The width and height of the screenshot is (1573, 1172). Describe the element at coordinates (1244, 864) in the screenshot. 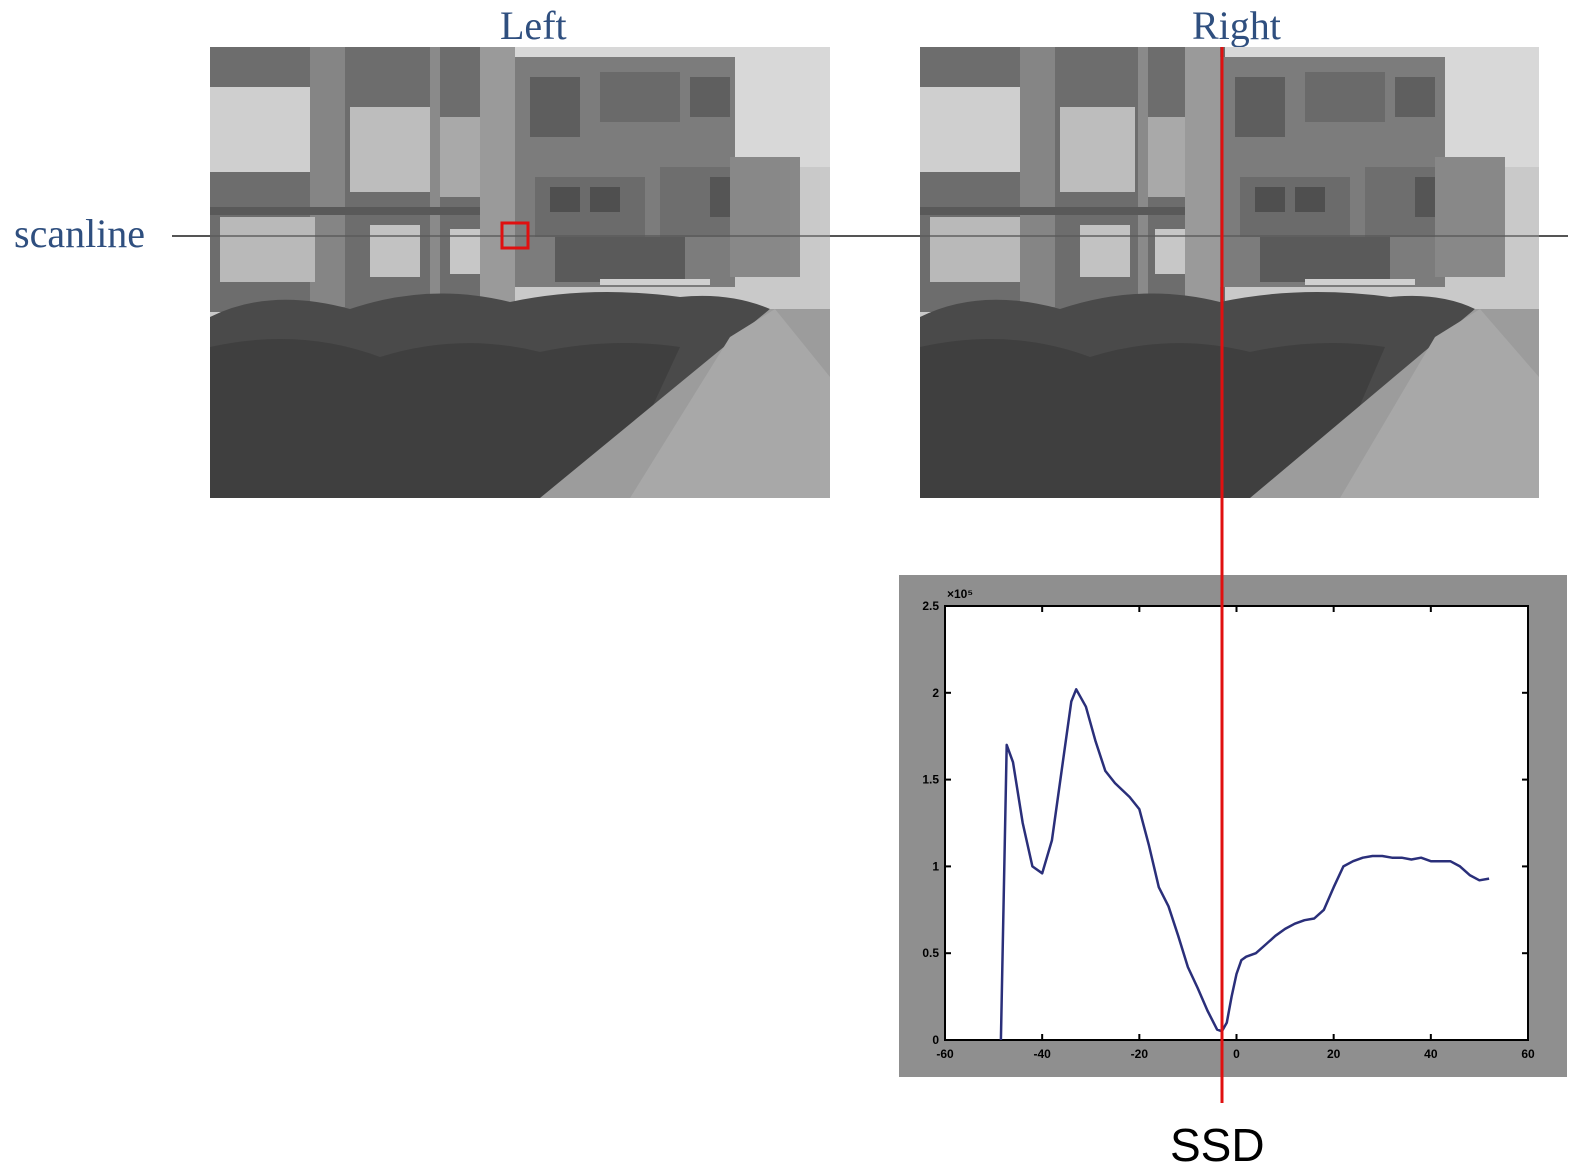

I see `ssd-curve` at that location.